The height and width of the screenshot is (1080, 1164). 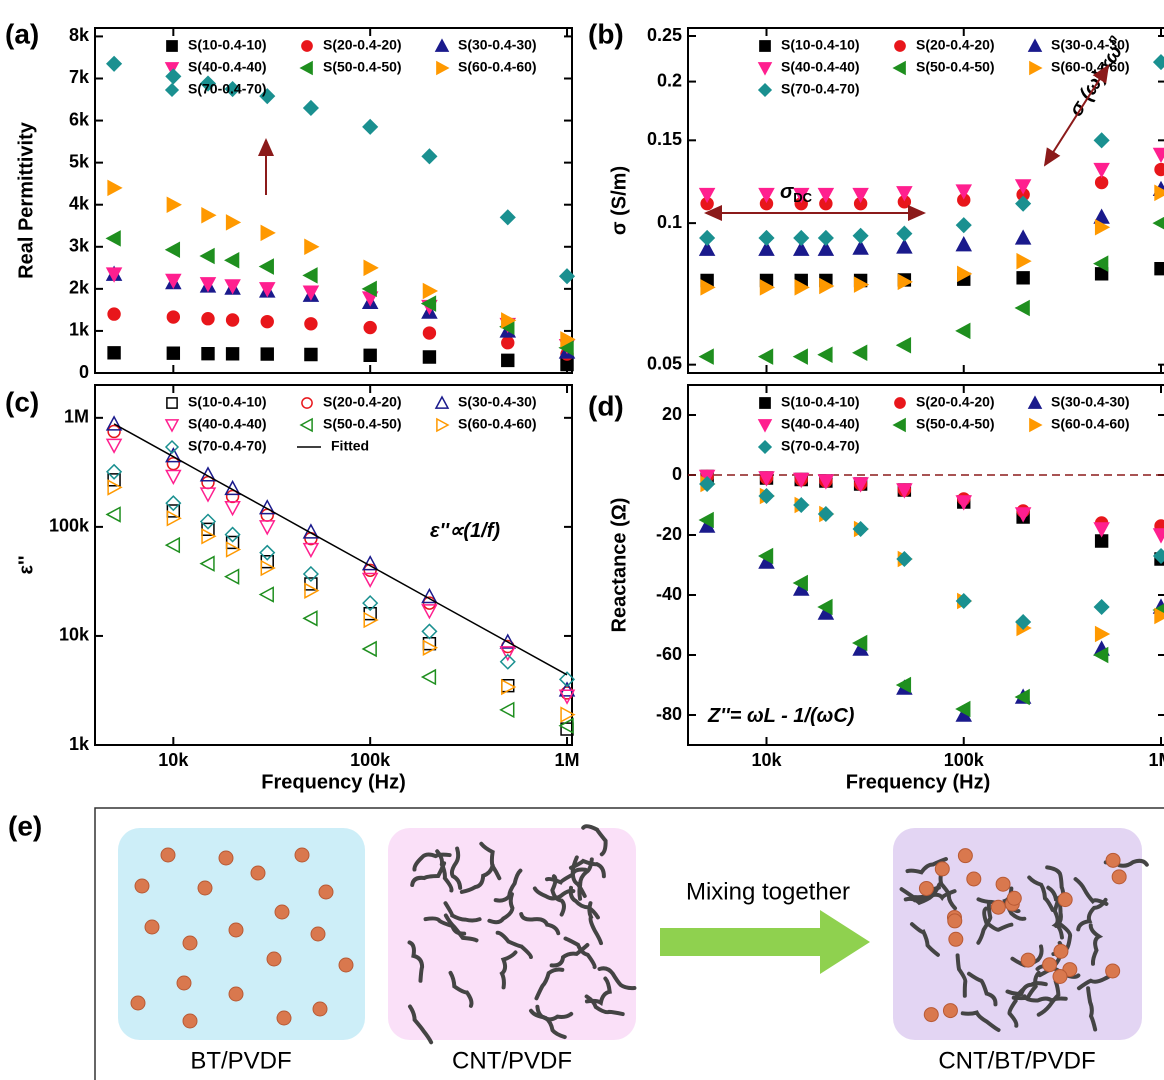 I want to click on annotation: ε''∝(1/f), so click(x=465, y=531).